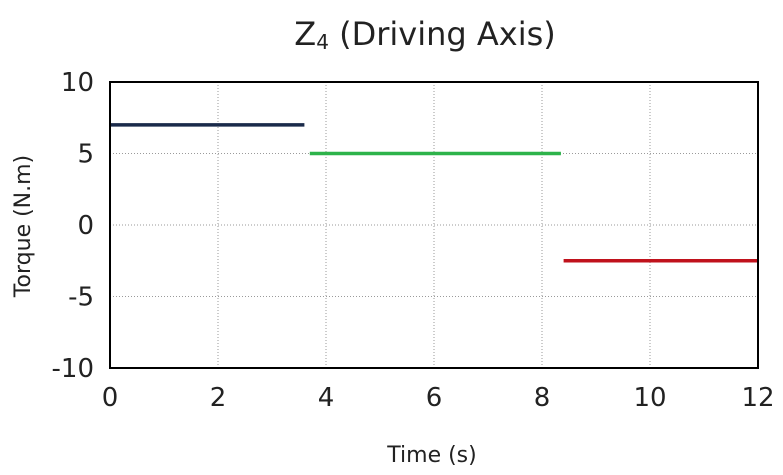 This screenshot has height=475, width=783. Describe the element at coordinates (322, 42) in the screenshot. I see `chart-title-subscript: 4` at that location.